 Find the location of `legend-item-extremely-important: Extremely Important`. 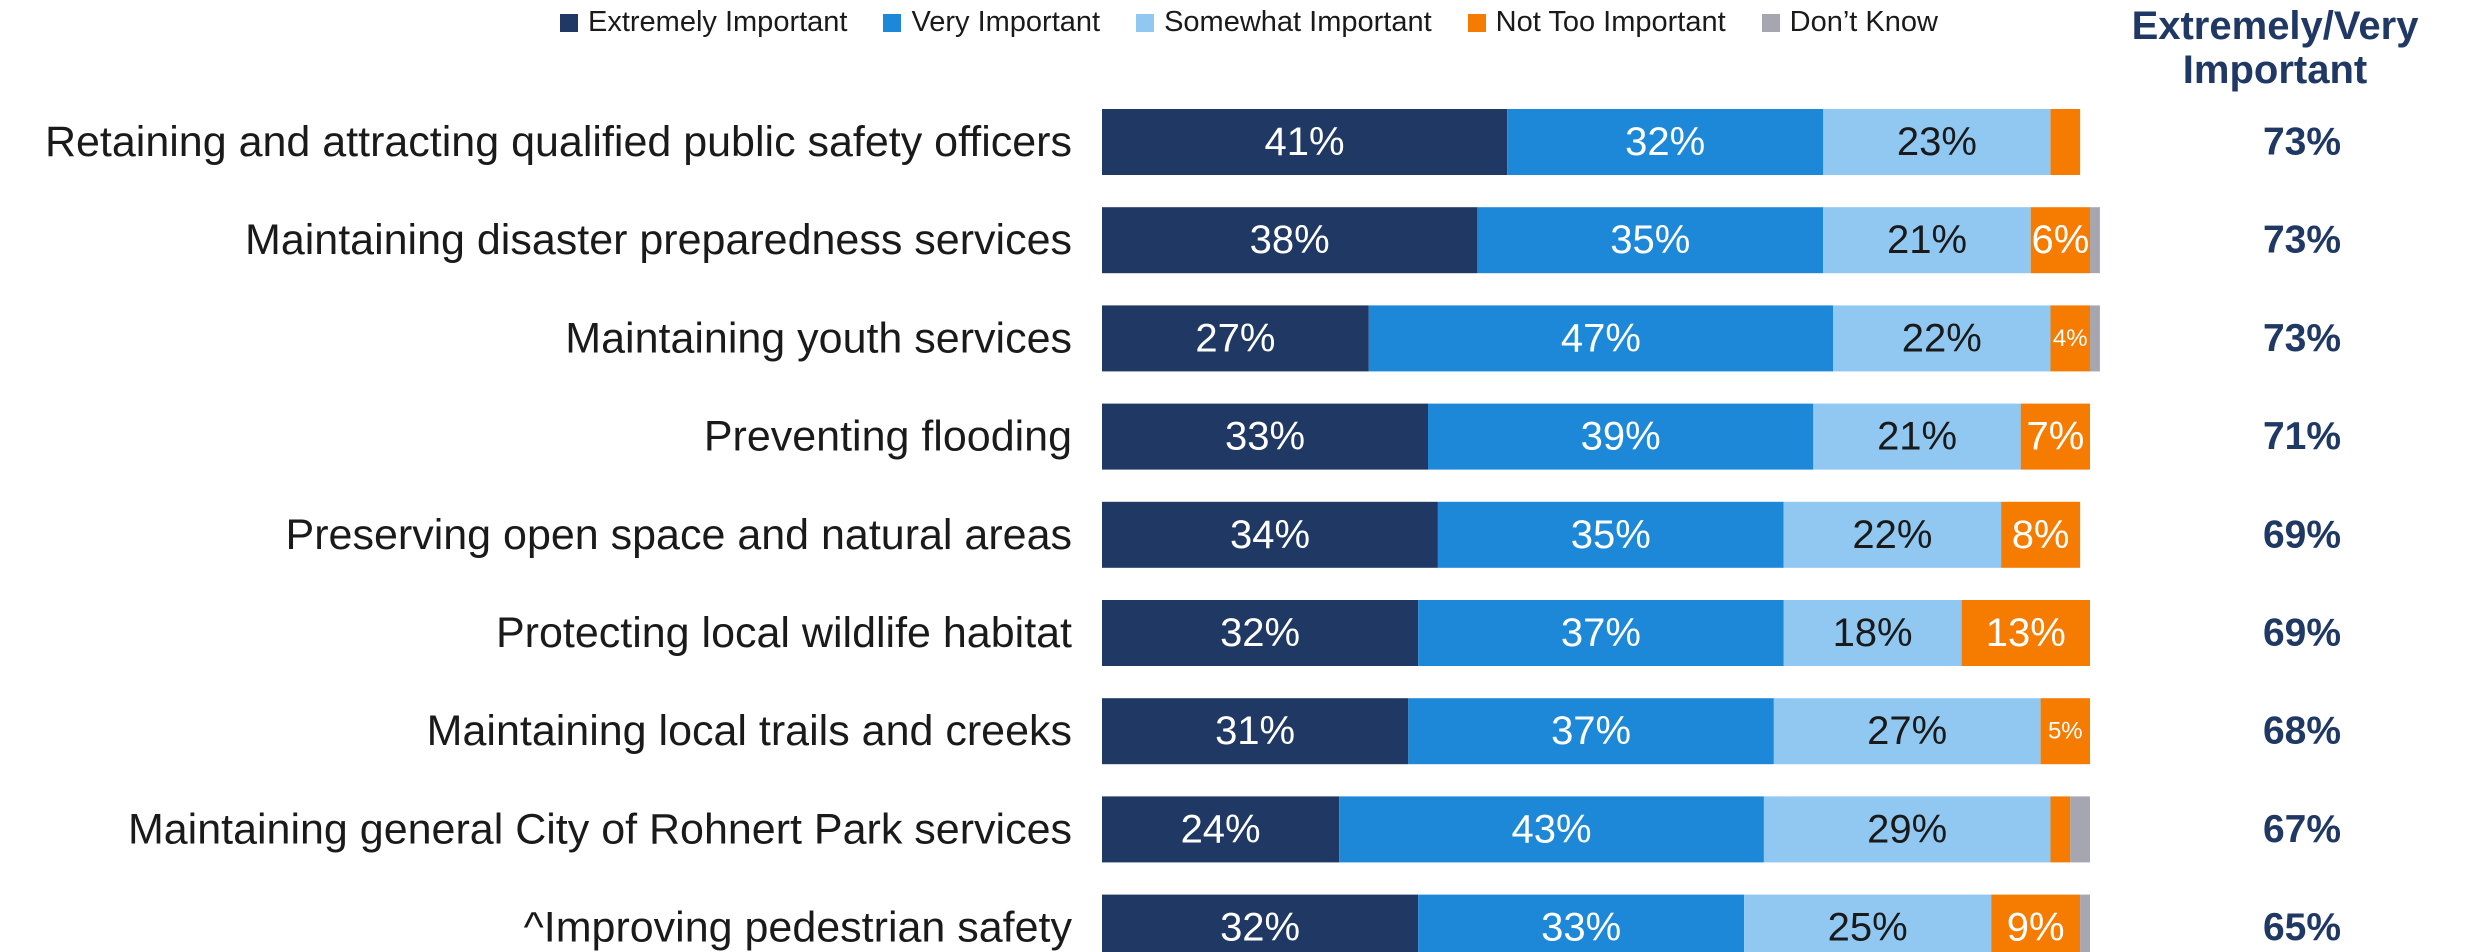

legend-item-extremely-important: Extremely Important is located at coordinates (703, 22).